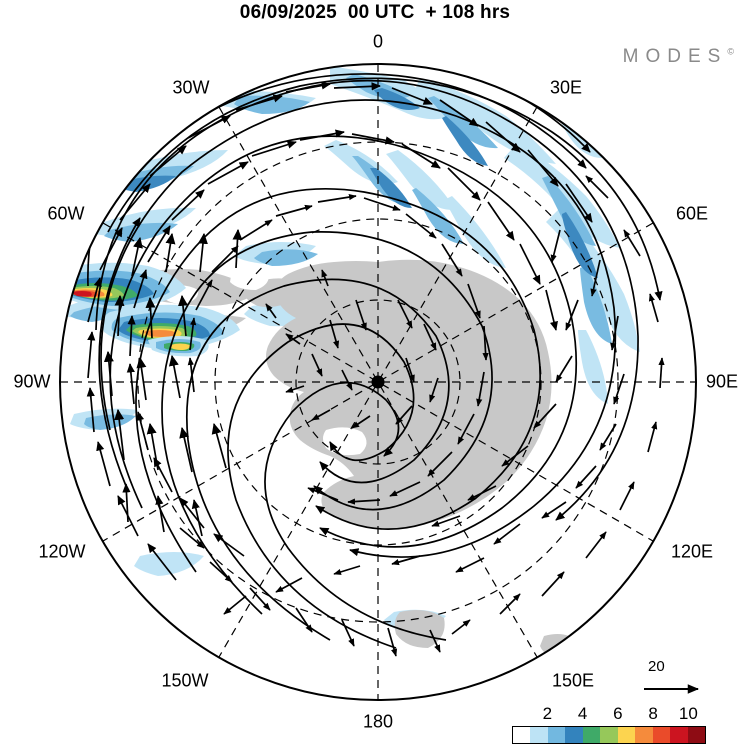 The width and height of the screenshot is (750, 747). I want to click on lon-label-30w: 30W, so click(191, 87).